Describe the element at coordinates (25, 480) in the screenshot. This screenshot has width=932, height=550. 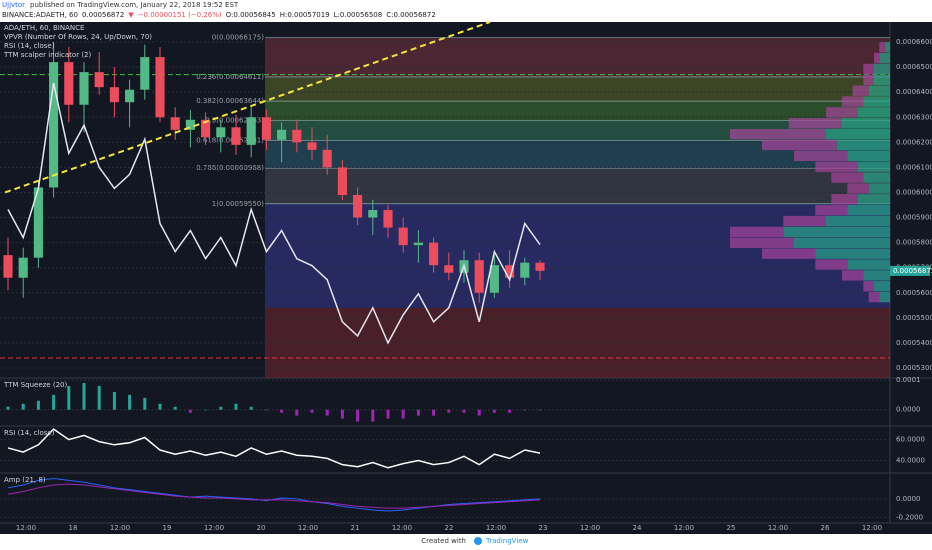
I see `pane-title: Amp (21, 8)` at that location.